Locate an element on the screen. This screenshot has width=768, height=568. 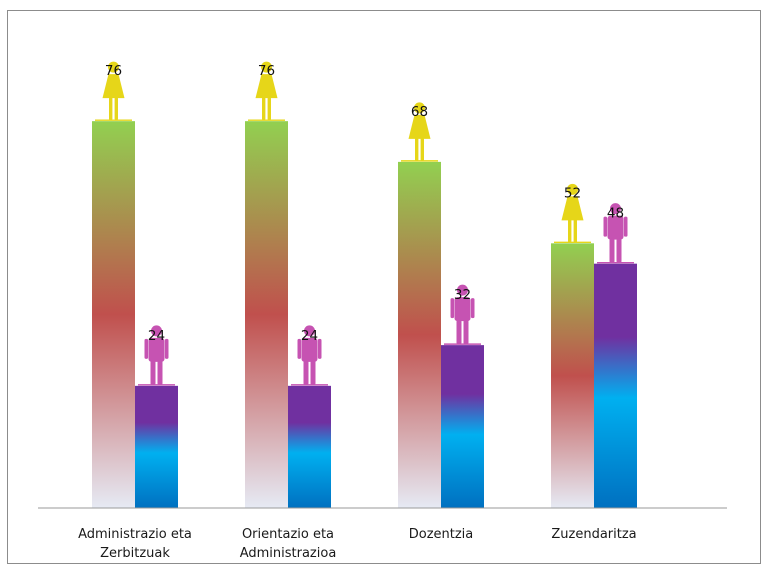
category-label-2: Dozentzia is located at coordinates (441, 534).